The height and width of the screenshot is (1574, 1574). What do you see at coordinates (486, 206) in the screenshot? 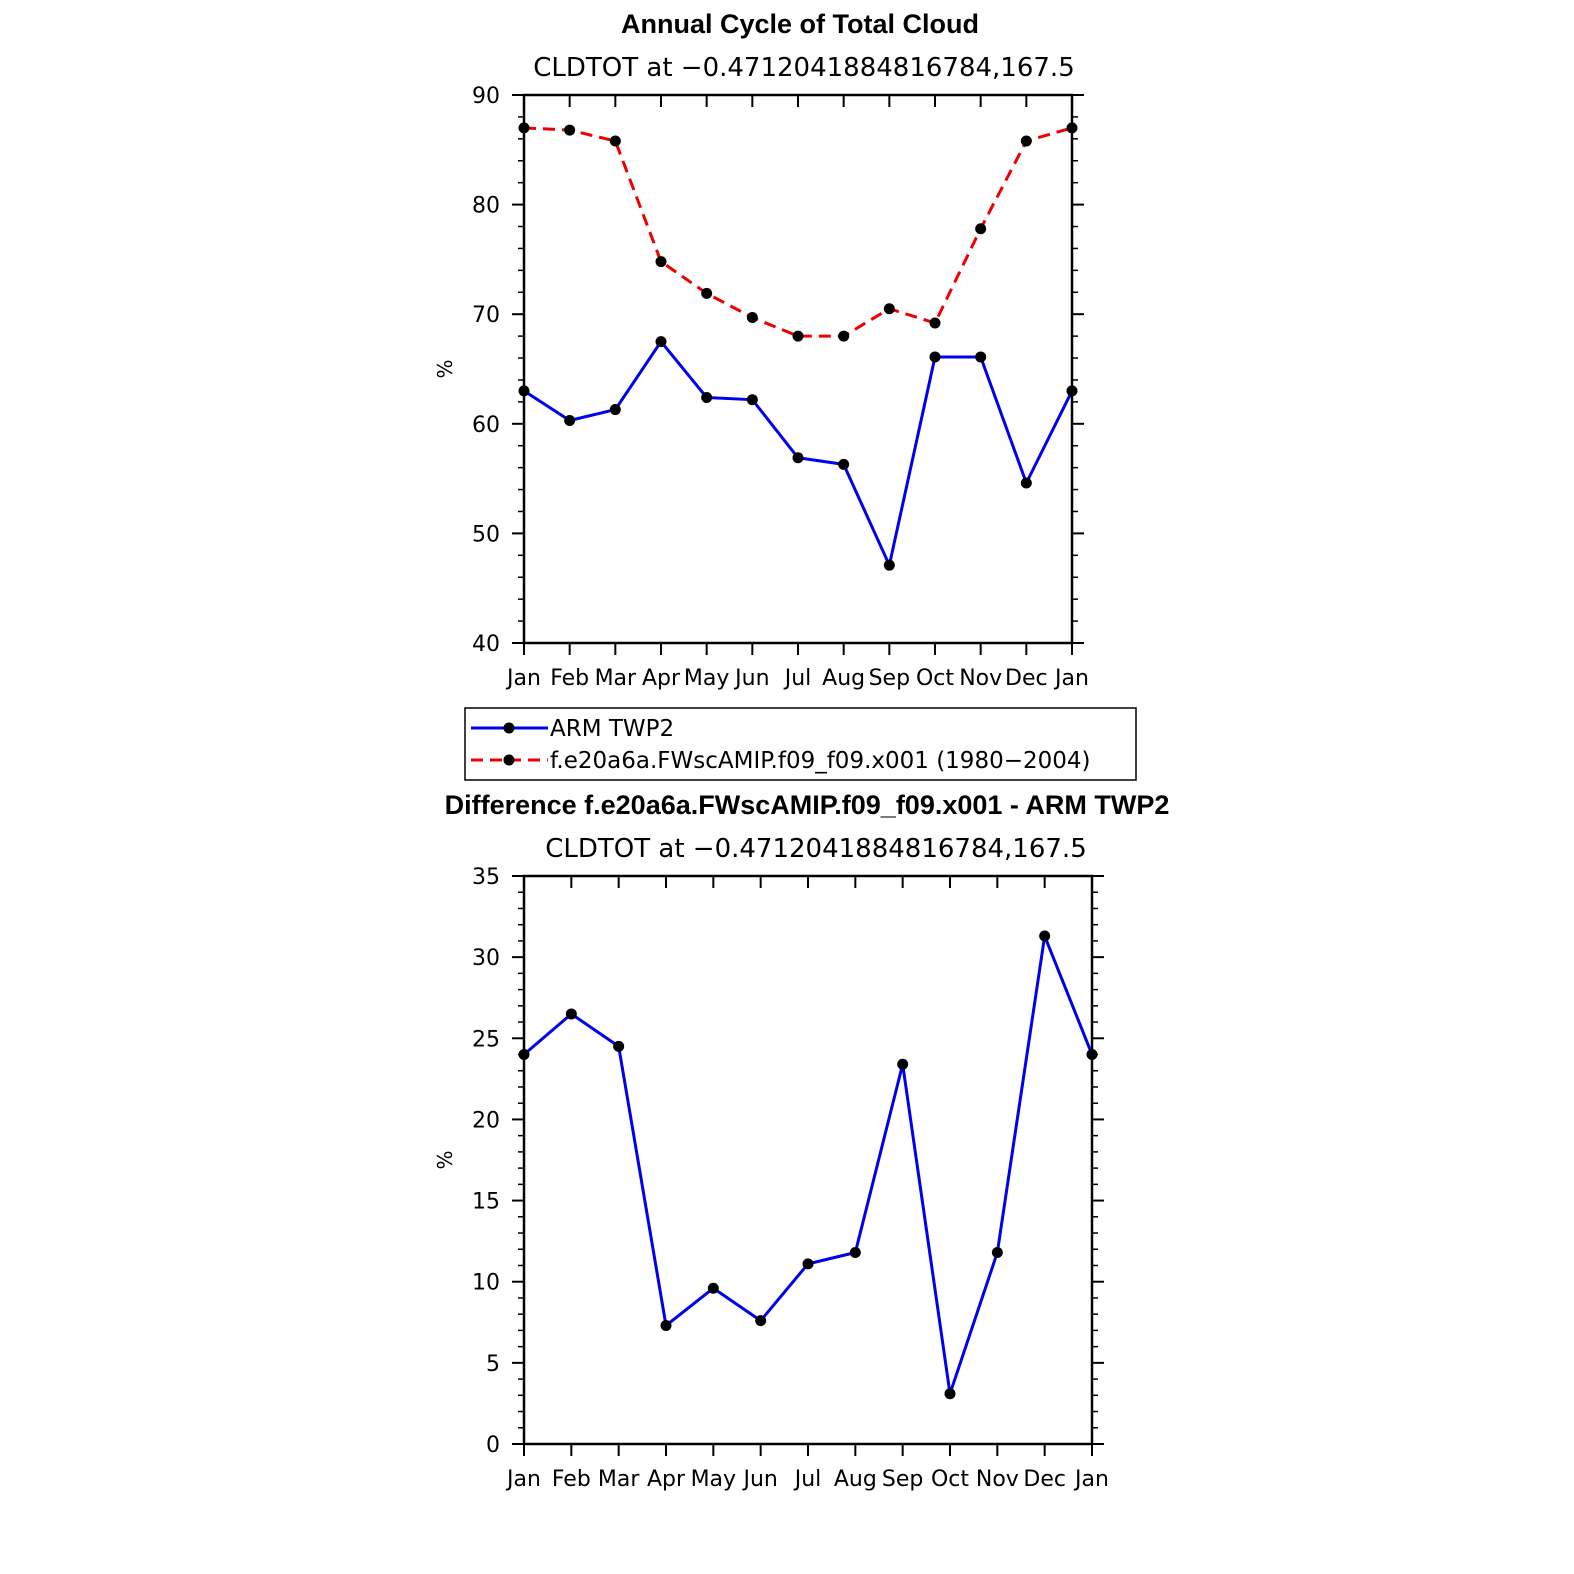
I see `top-chart-ytick-label: 80` at bounding box center [486, 206].